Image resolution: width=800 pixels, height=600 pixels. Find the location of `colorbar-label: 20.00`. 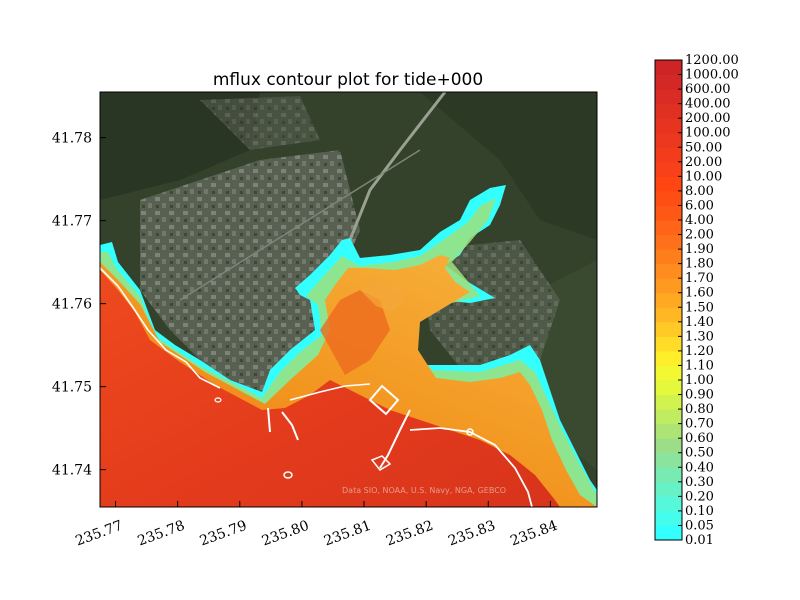

colorbar-label: 20.00 is located at coordinates (703, 162).